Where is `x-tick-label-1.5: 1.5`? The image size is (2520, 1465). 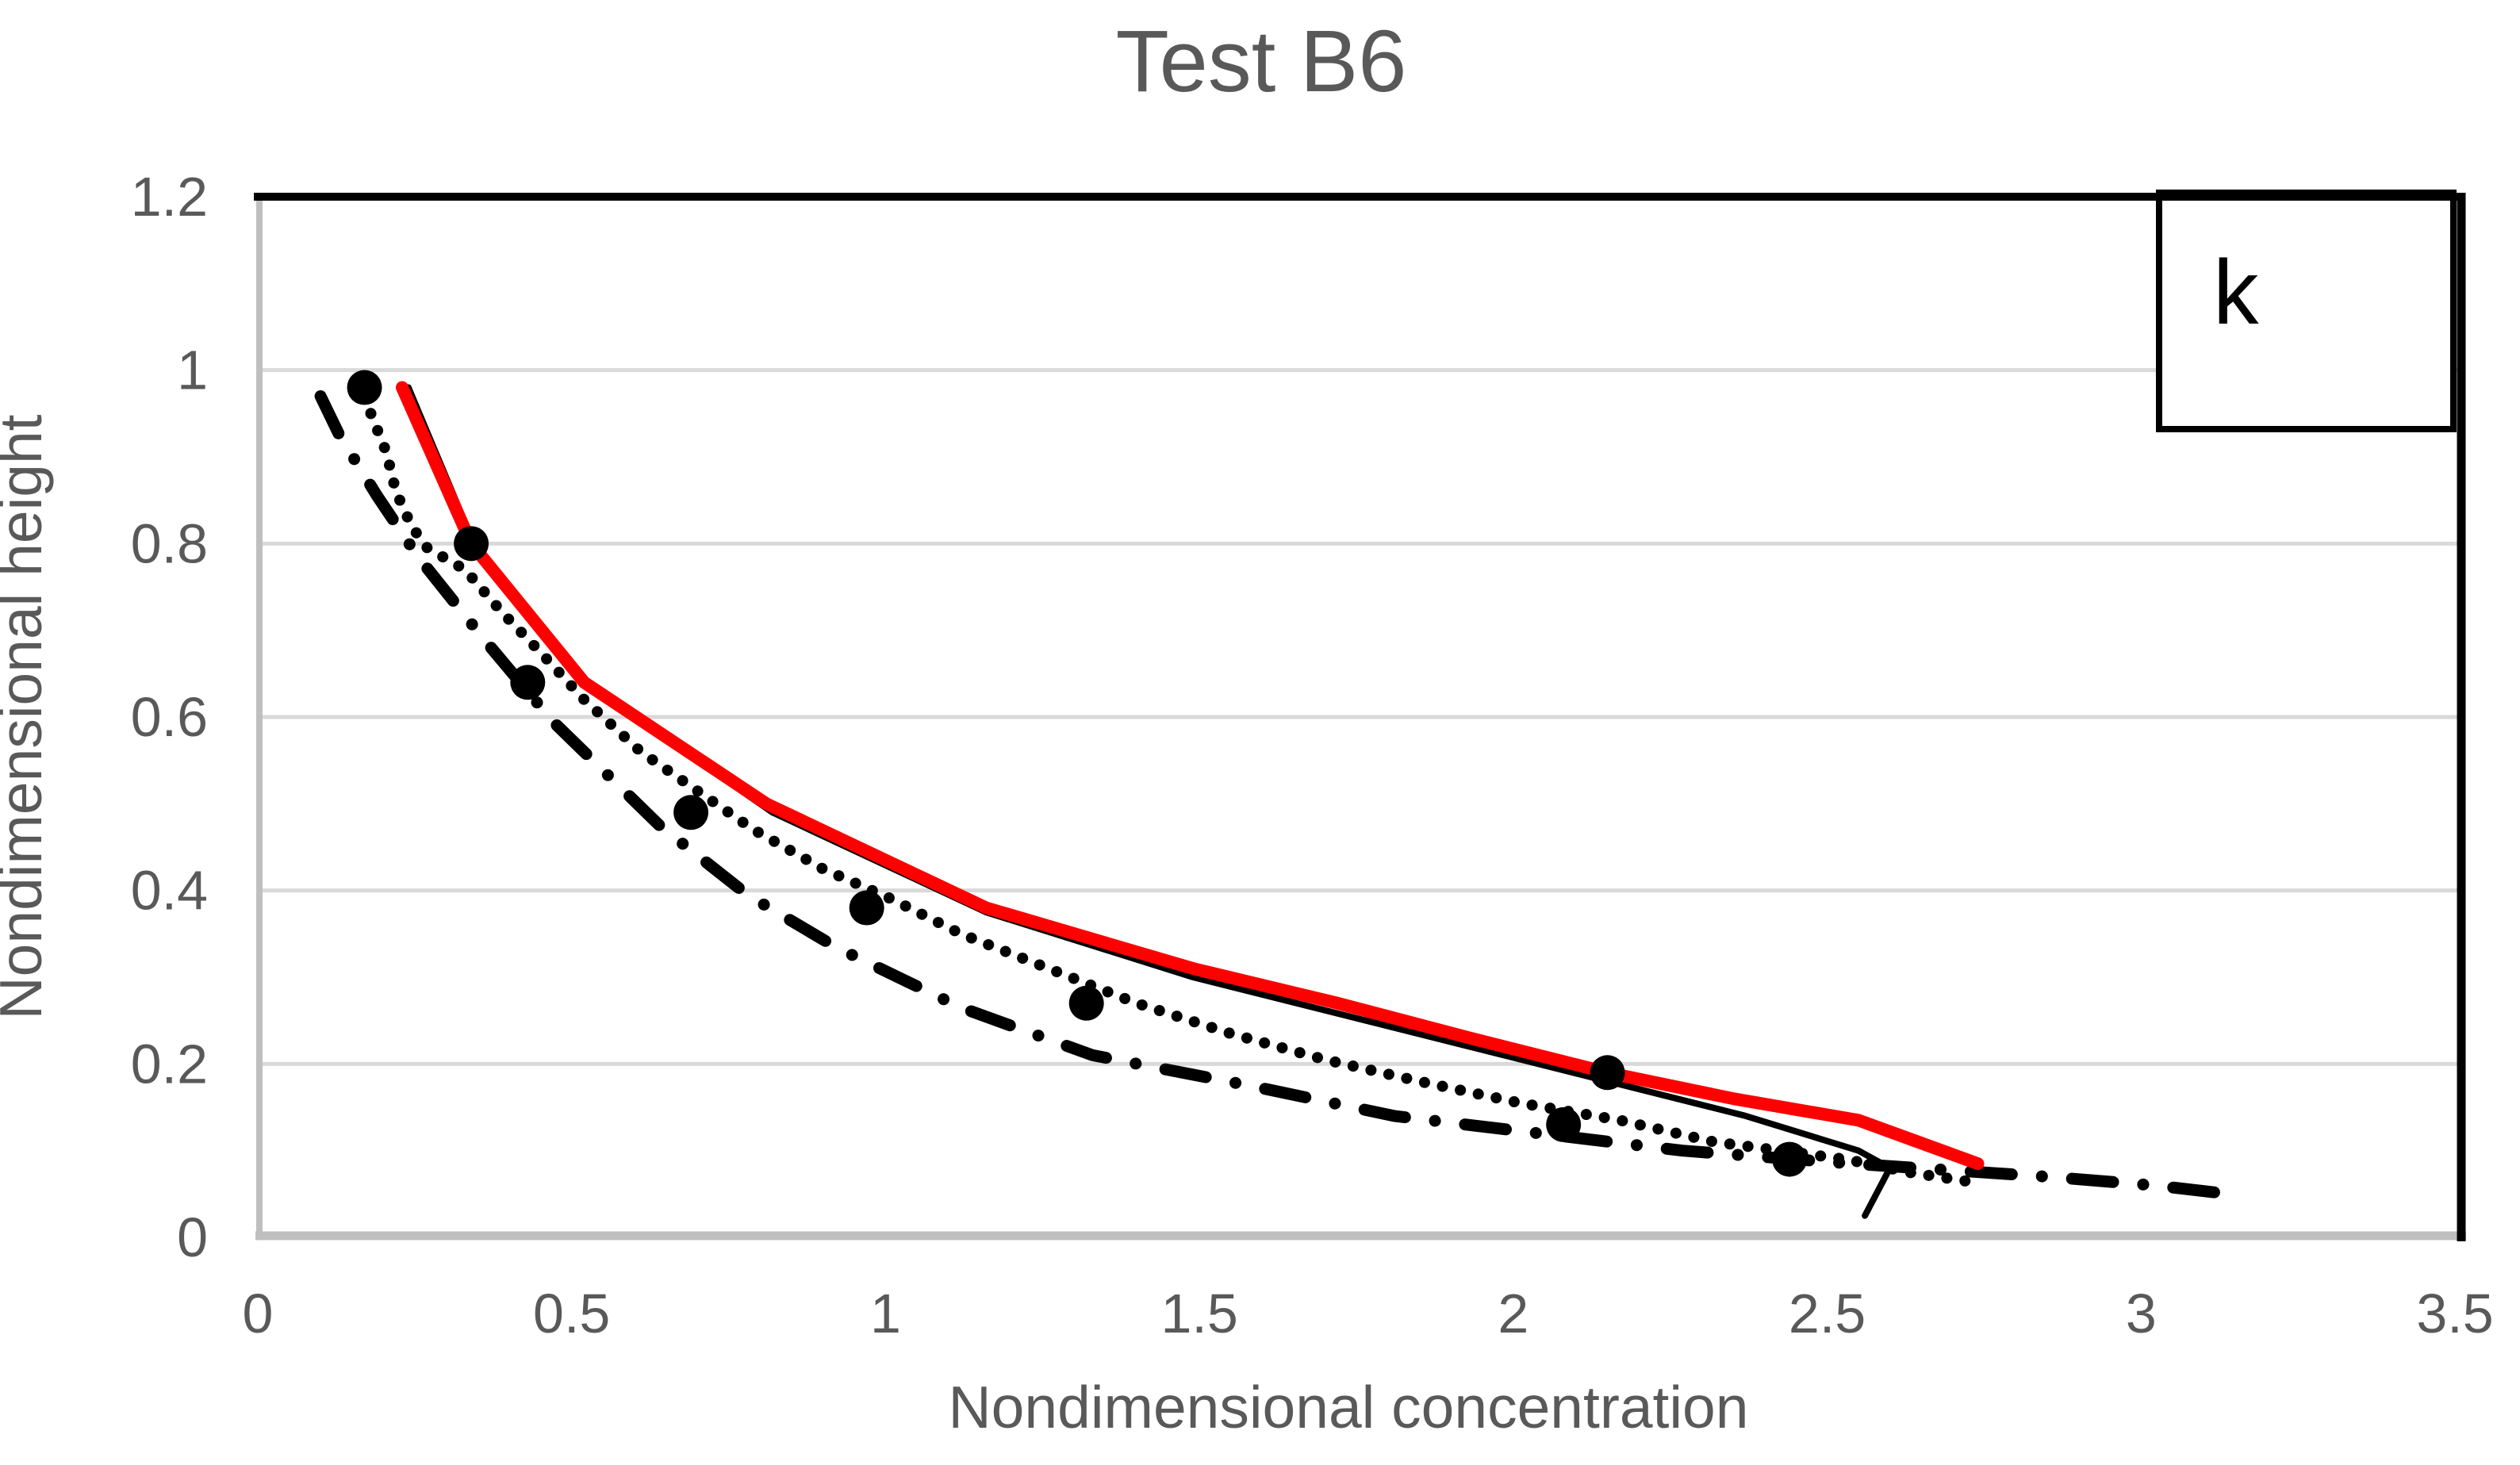
x-tick-label-1.5: 1.5 is located at coordinates (1198, 1313).